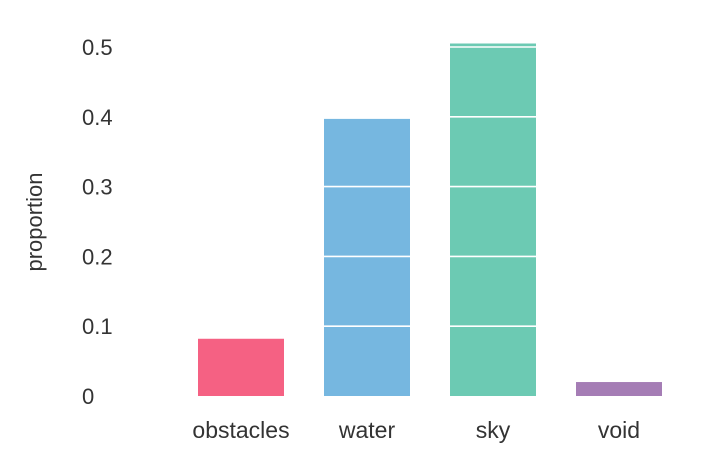  Describe the element at coordinates (97, 117) in the screenshot. I see `y-tick-label: 0.4` at that location.